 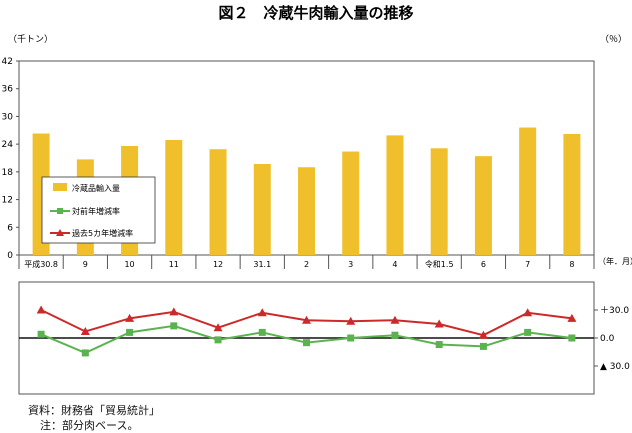 I want to click on y-tick-label-top: 30, so click(x=8, y=117).